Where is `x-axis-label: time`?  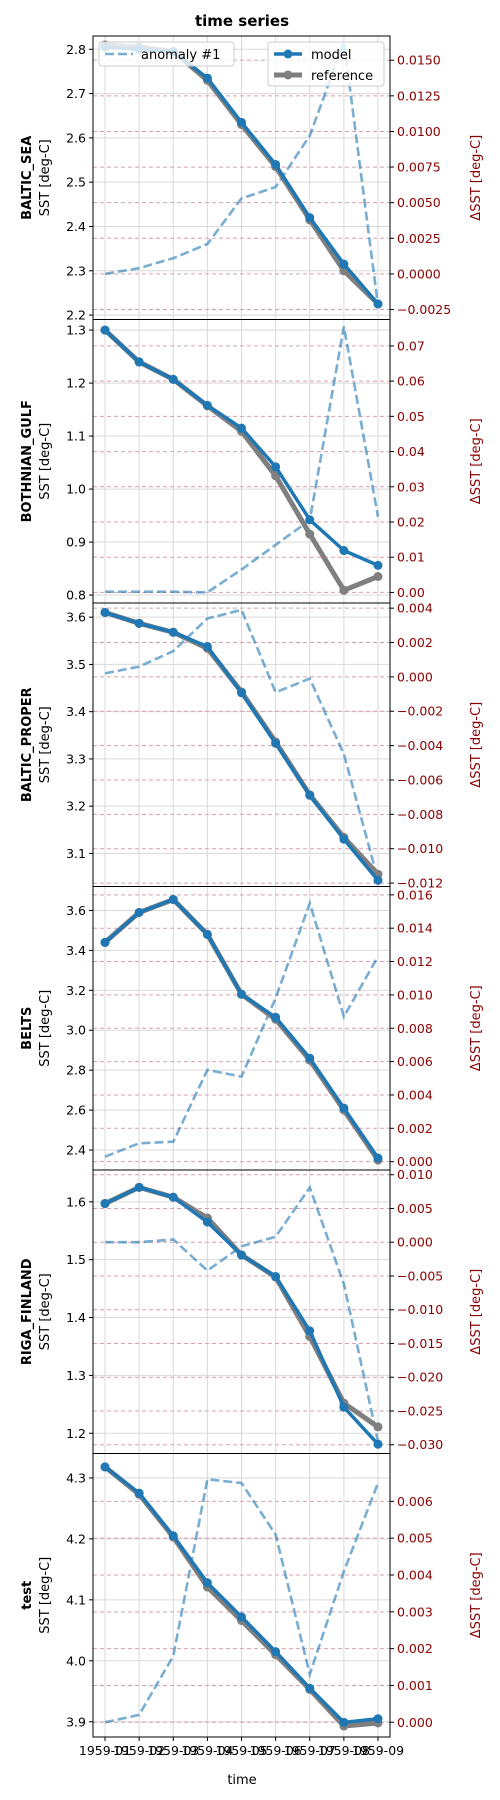 x-axis-label: time is located at coordinates (241, 1780).